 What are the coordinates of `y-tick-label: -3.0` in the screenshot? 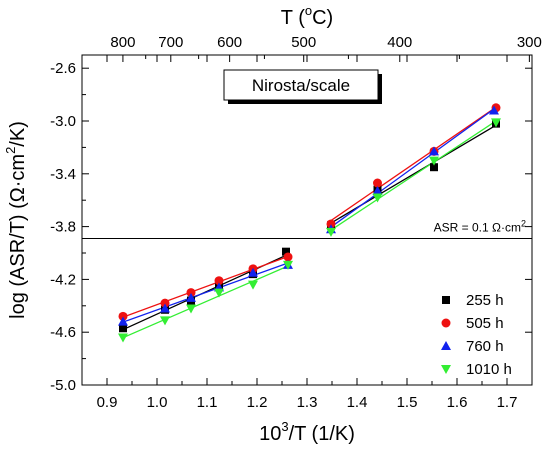 It's located at (63, 121).